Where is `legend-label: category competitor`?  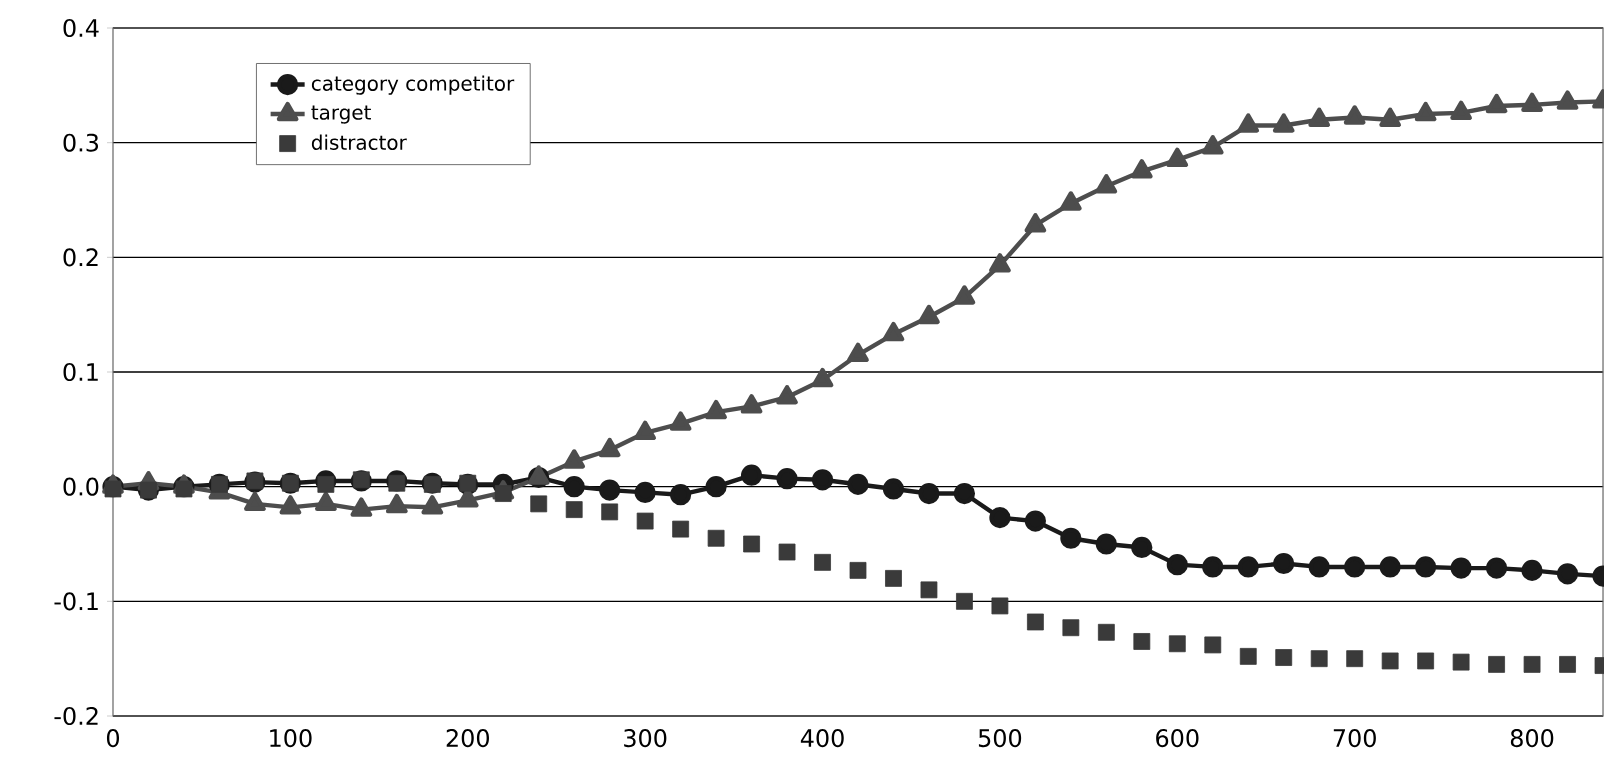
legend-label: category competitor is located at coordinates (413, 85).